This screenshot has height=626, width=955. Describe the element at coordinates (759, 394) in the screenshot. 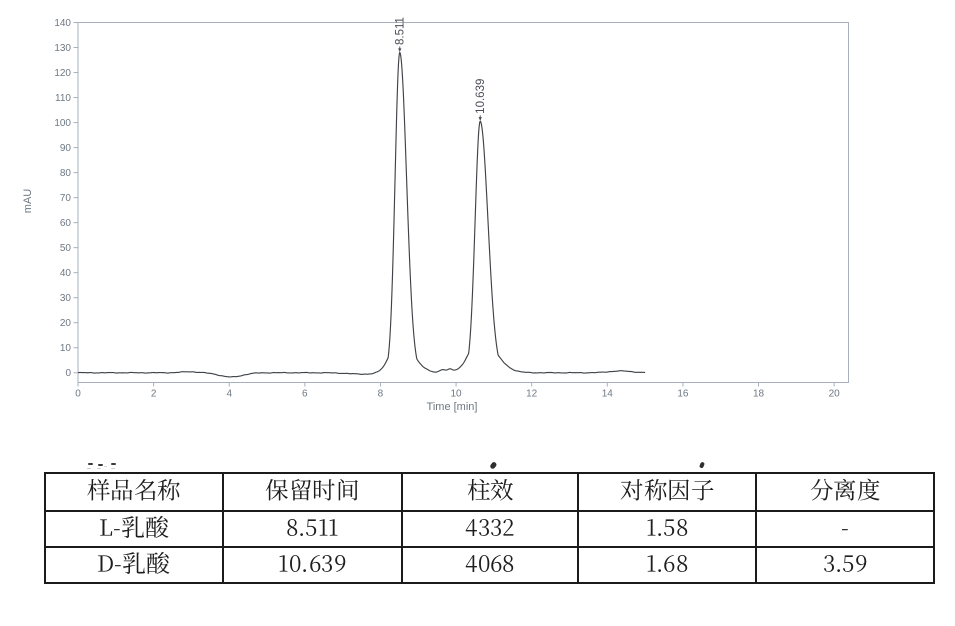

I see `x-tick-label: 18` at that location.